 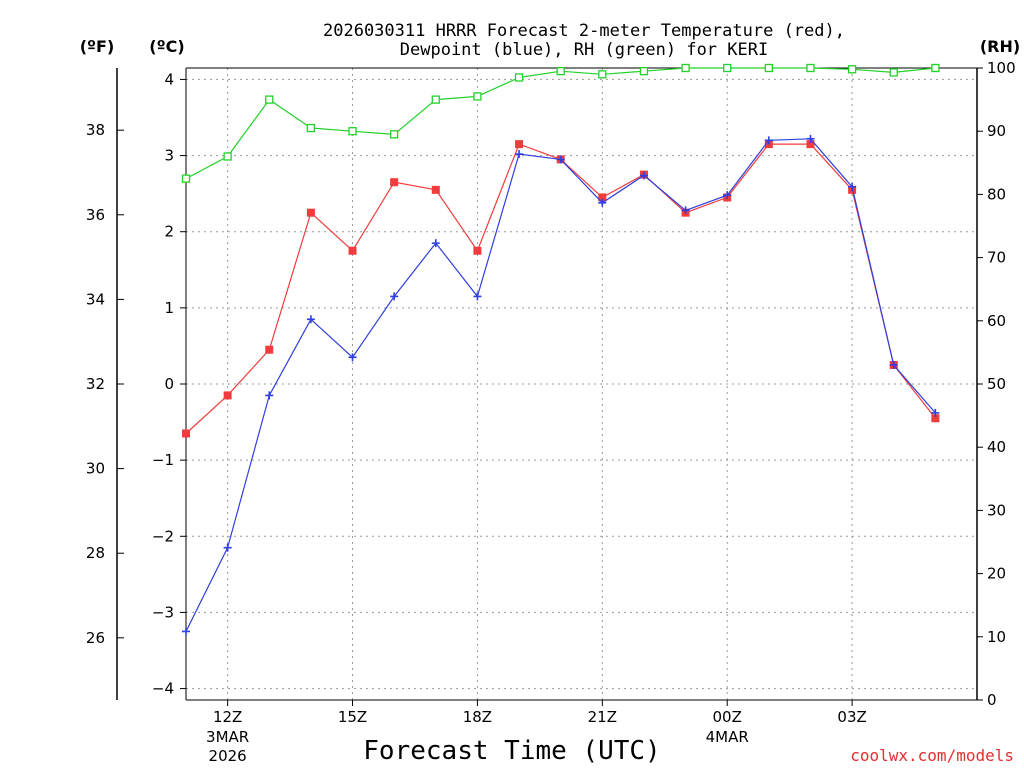 I want to click on x-tick-sublabel: 2026, so click(x=228, y=756).